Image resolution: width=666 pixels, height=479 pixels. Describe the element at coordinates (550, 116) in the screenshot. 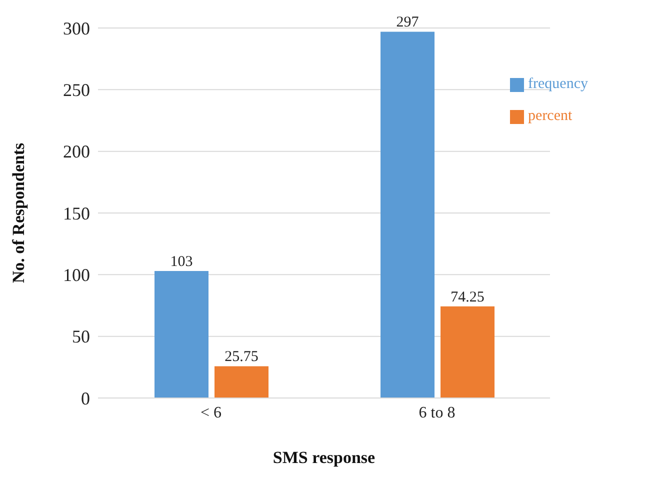

I see `legend-label: percent` at that location.